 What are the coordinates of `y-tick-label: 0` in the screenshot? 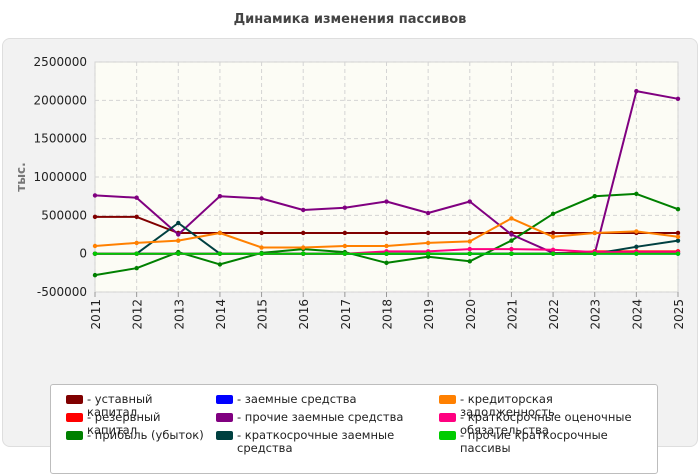 It's located at (83, 254).